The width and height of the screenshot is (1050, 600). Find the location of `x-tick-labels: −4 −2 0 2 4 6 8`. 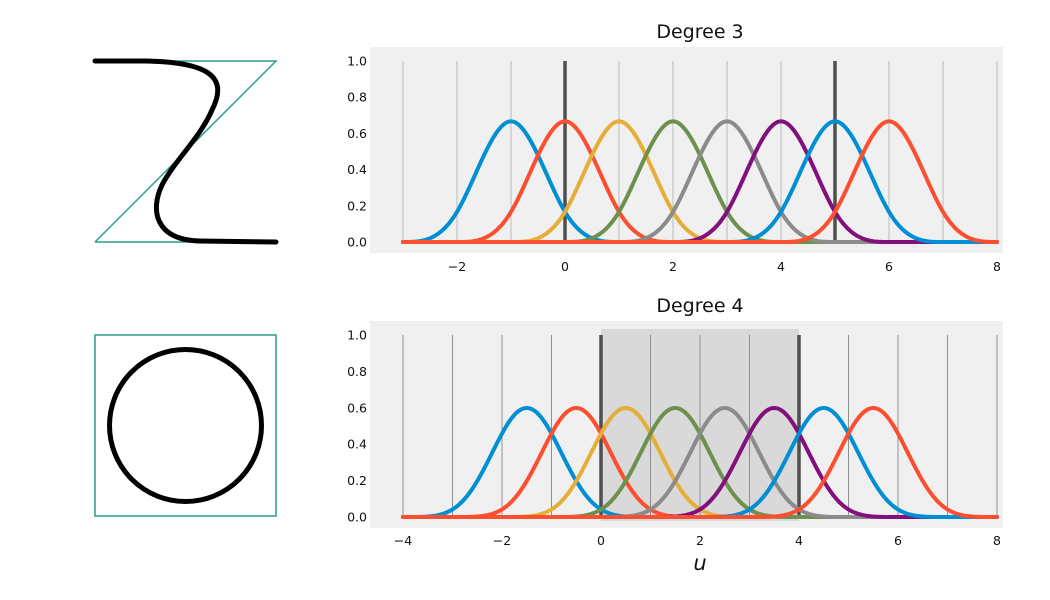

x-tick-labels: −4 −2 0 2 4 6 8 is located at coordinates (697, 540).